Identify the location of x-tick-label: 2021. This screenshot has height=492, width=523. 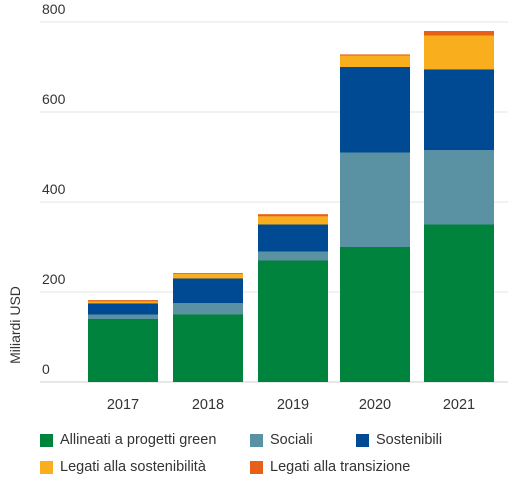
(459, 405).